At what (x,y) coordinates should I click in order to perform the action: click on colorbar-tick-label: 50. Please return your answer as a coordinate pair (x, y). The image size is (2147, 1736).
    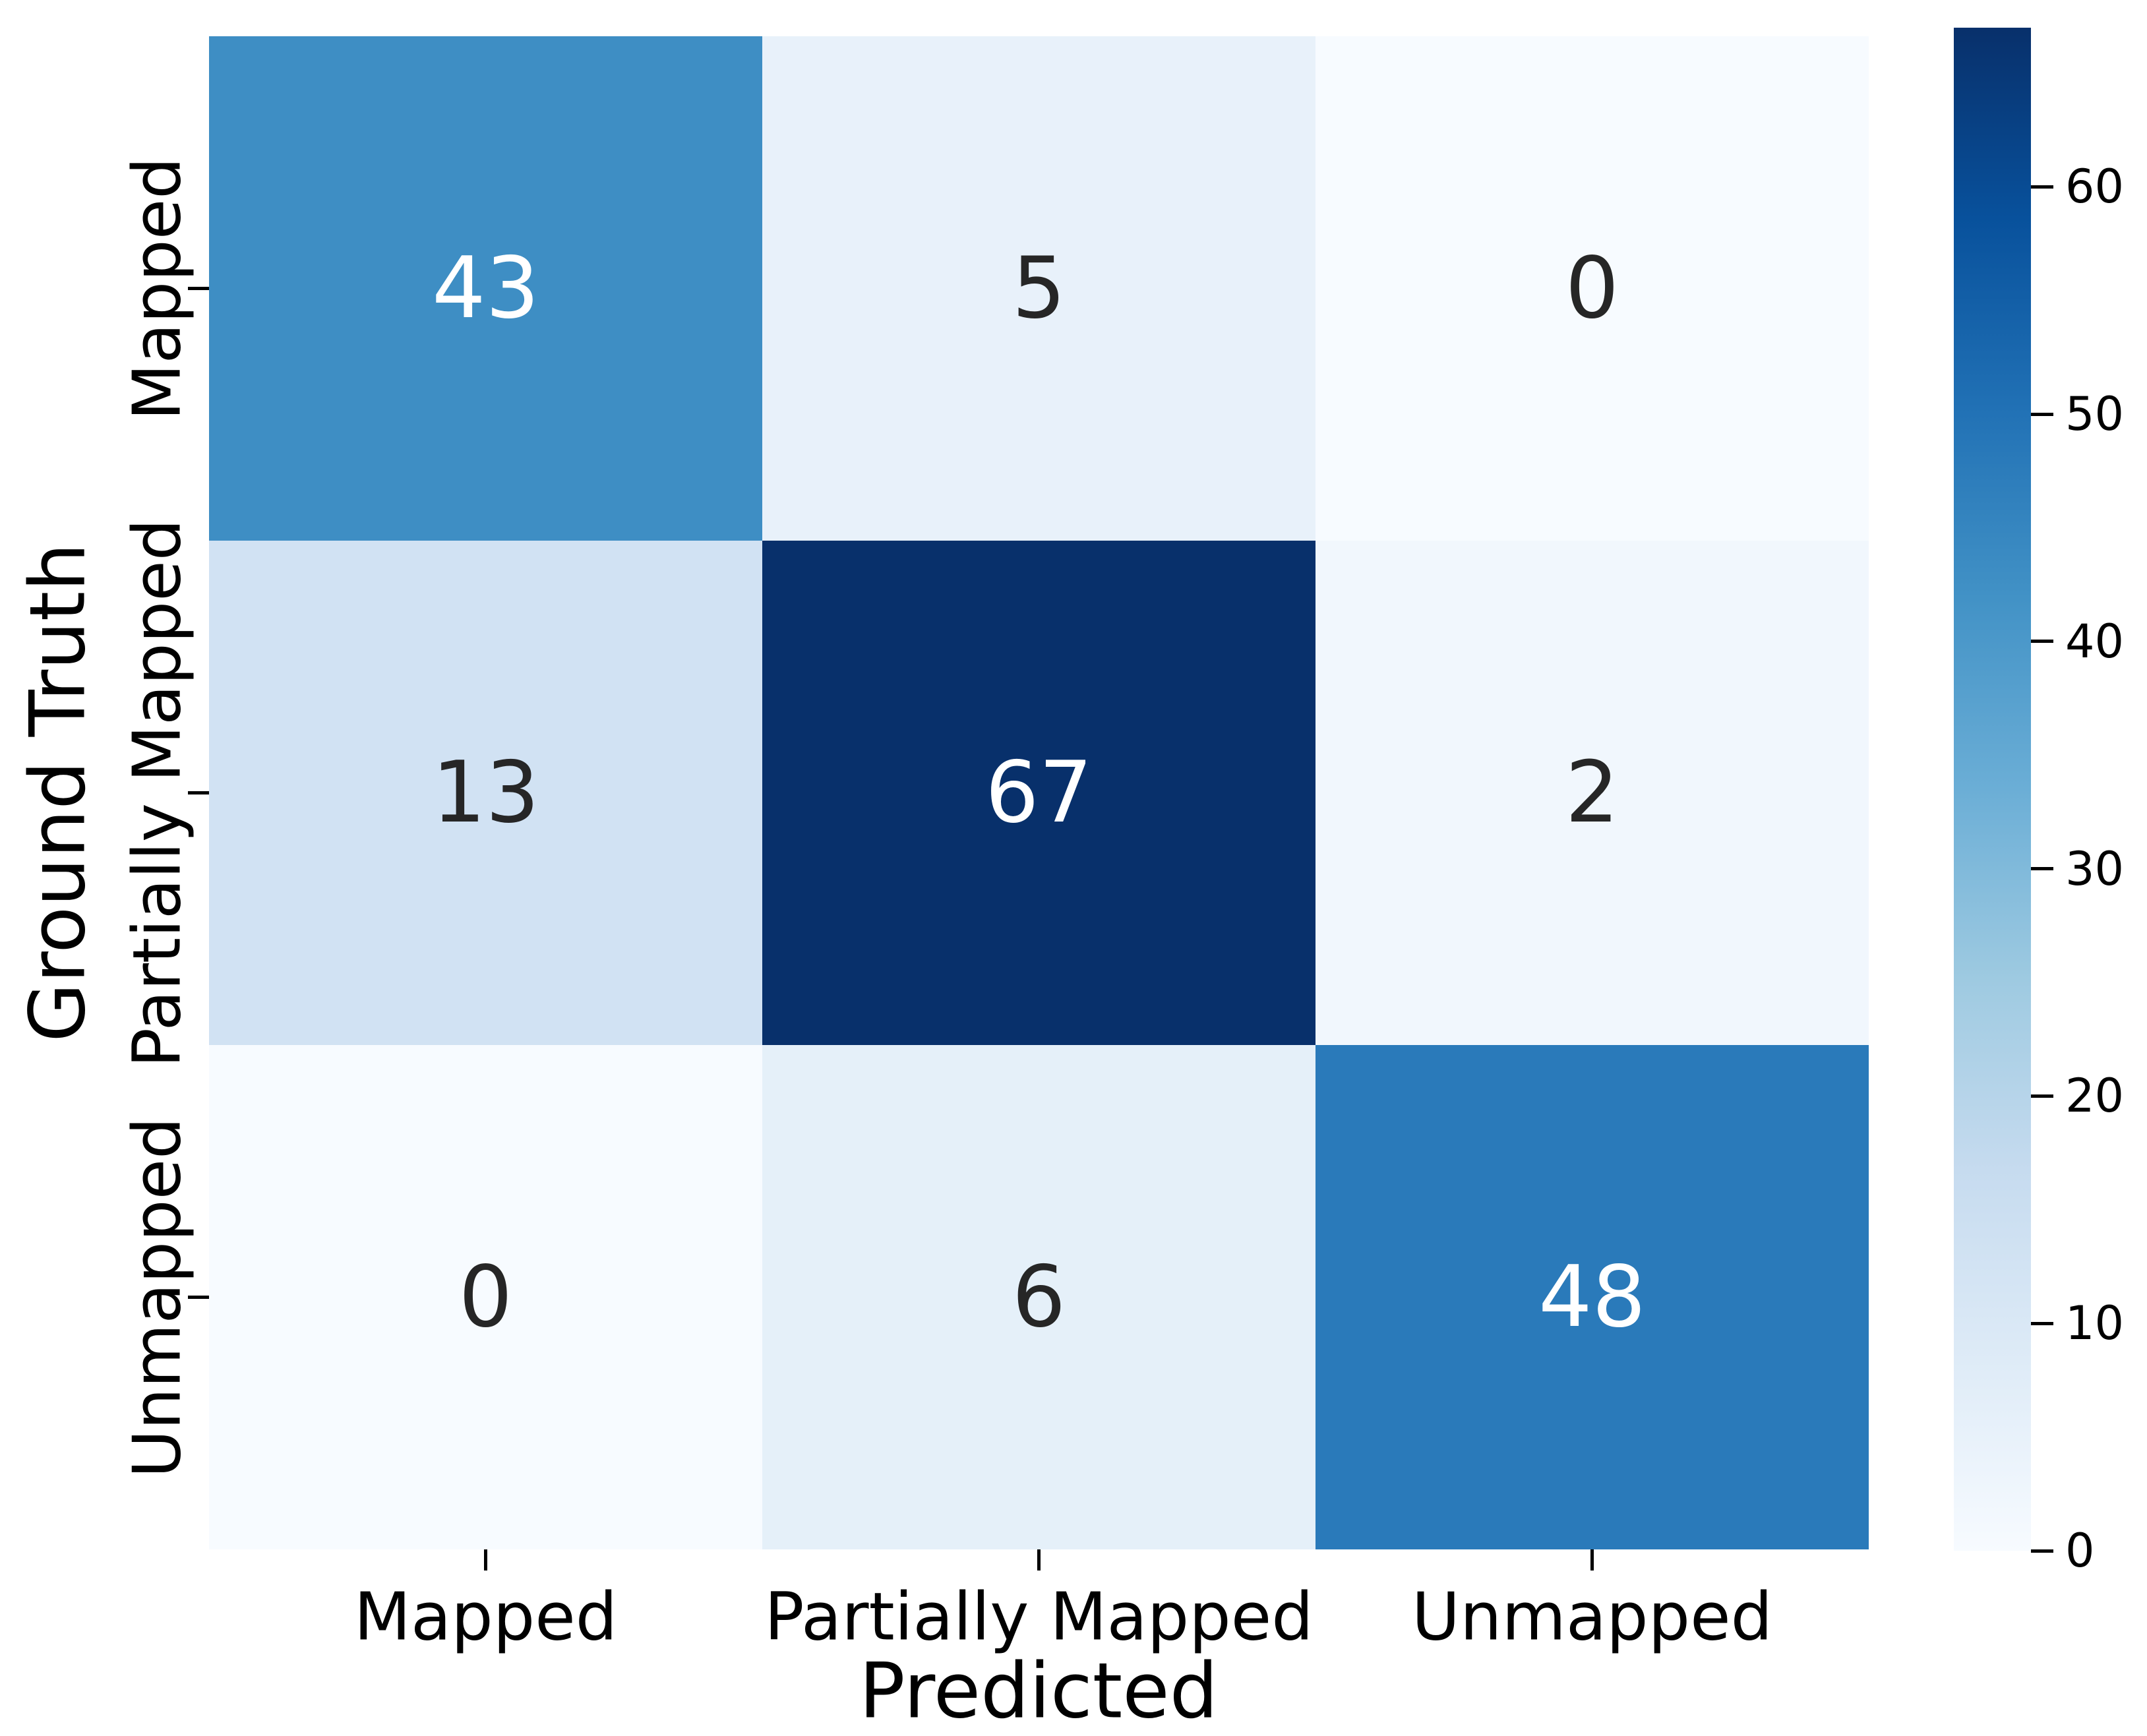
    Looking at the image, I should click on (2095, 414).